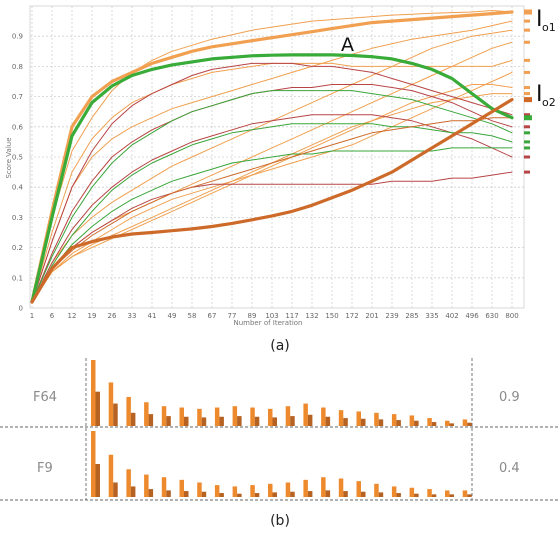 The image size is (560, 534). I want to click on x-tick-label: 496, so click(472, 316).